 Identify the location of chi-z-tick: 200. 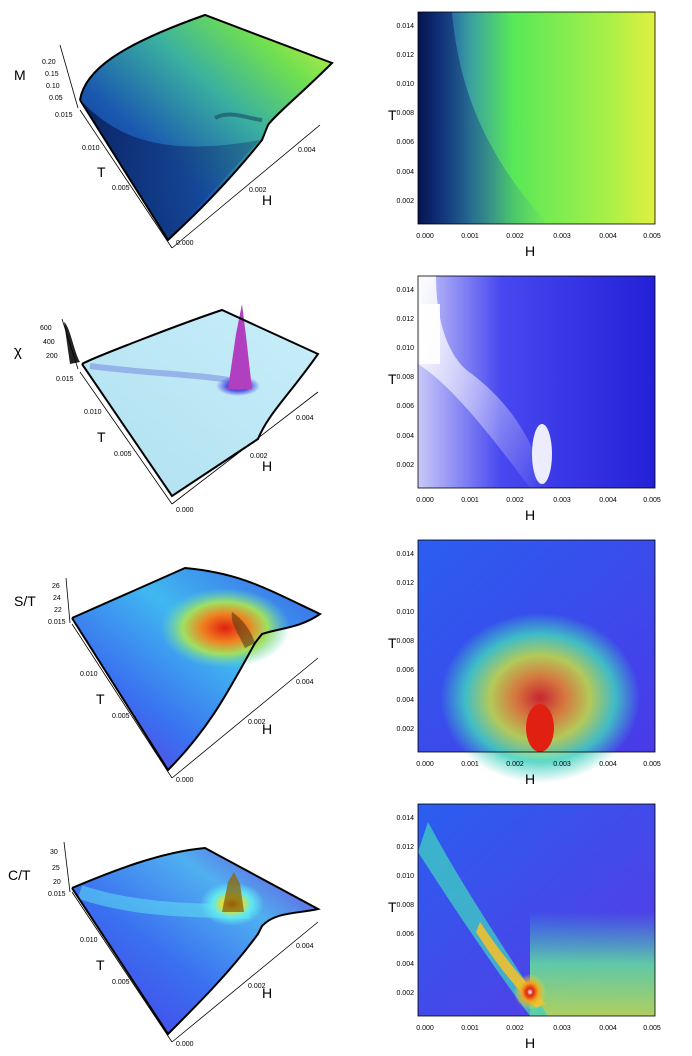
(52, 356).